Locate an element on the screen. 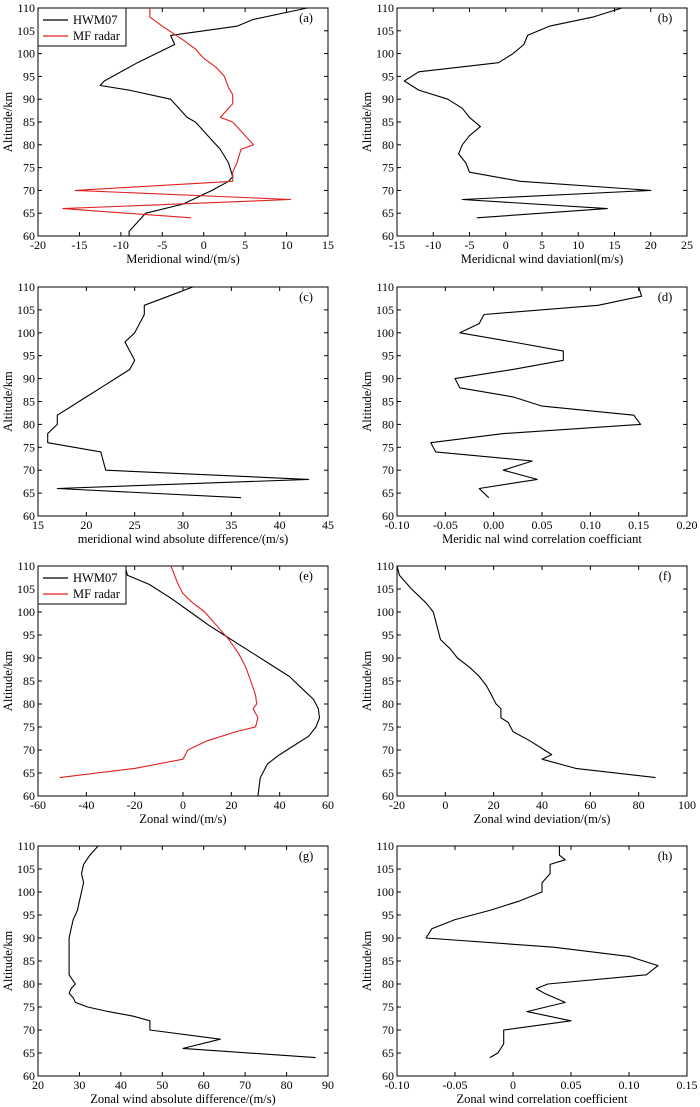 This screenshot has height=1107, width=700. x-tick-label: 0.20 is located at coordinates (687, 525).